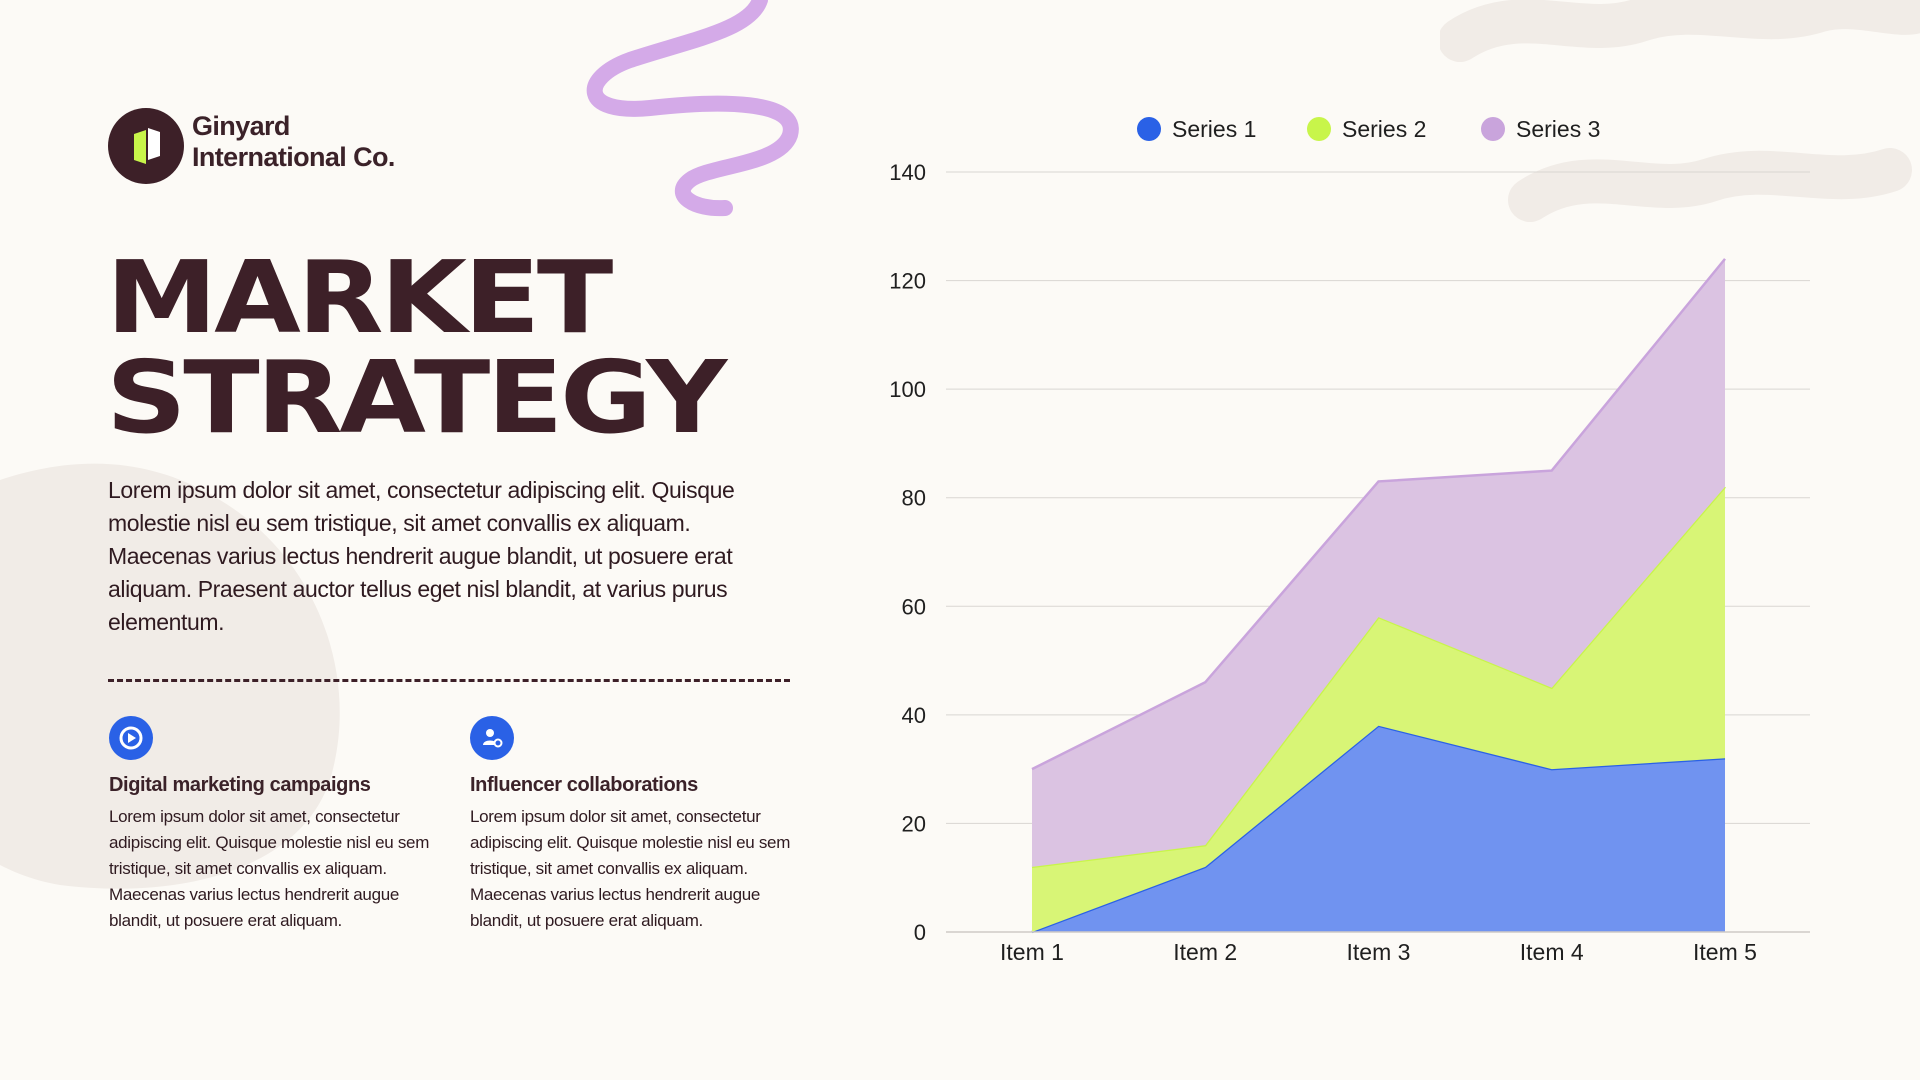 The width and height of the screenshot is (1920, 1080). I want to click on brand-line-1: Ginyard, so click(241, 126).